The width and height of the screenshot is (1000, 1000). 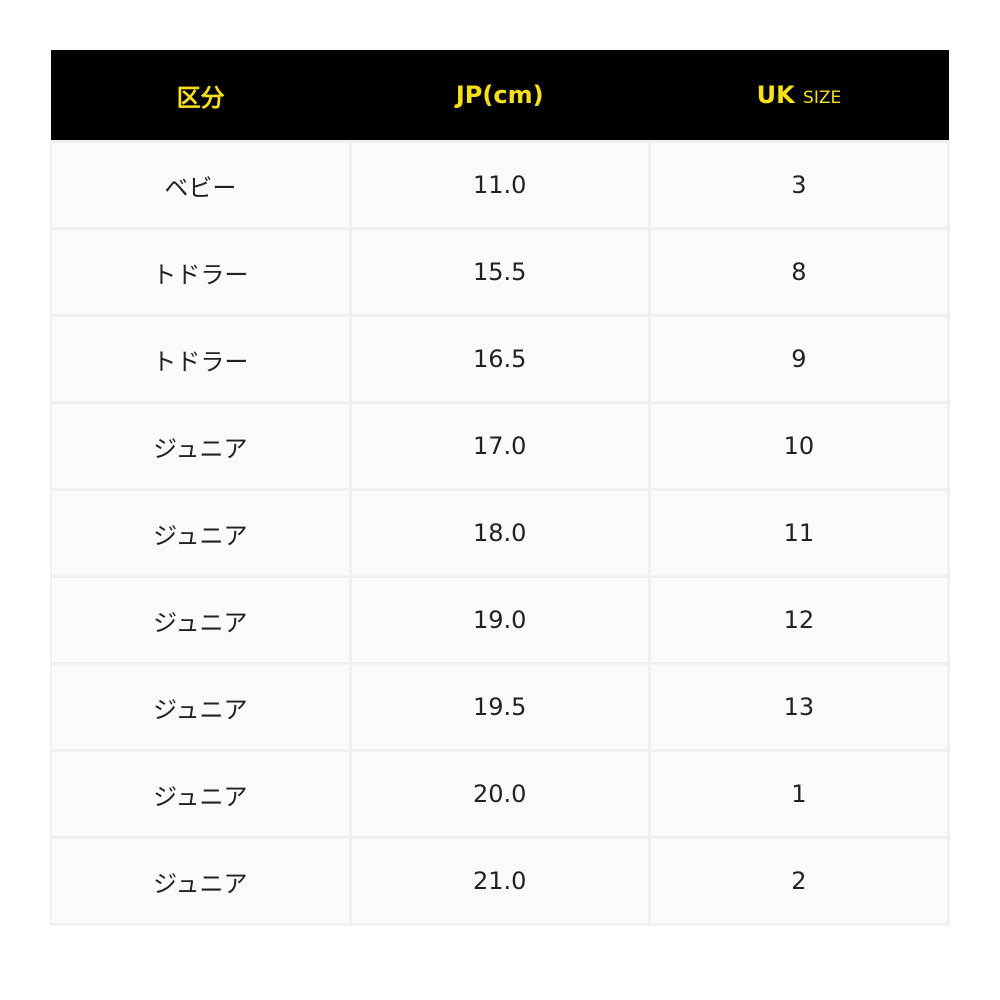 I want to click on cell-jp: 17.0, so click(x=499, y=446).